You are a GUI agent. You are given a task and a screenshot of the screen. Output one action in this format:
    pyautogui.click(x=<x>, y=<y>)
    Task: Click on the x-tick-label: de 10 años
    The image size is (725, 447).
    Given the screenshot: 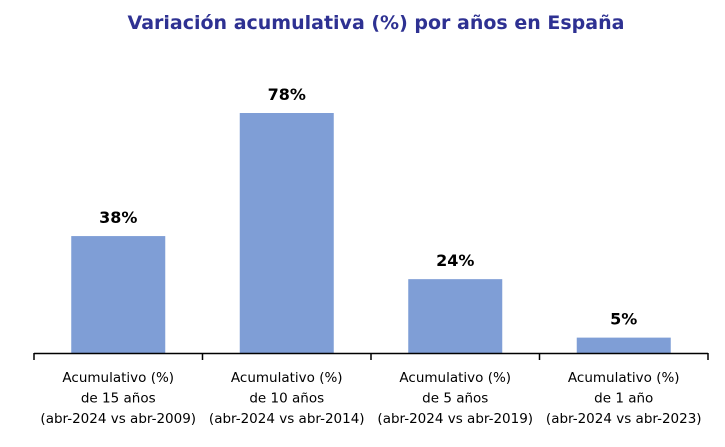 What is the action you would take?
    pyautogui.click(x=286, y=399)
    